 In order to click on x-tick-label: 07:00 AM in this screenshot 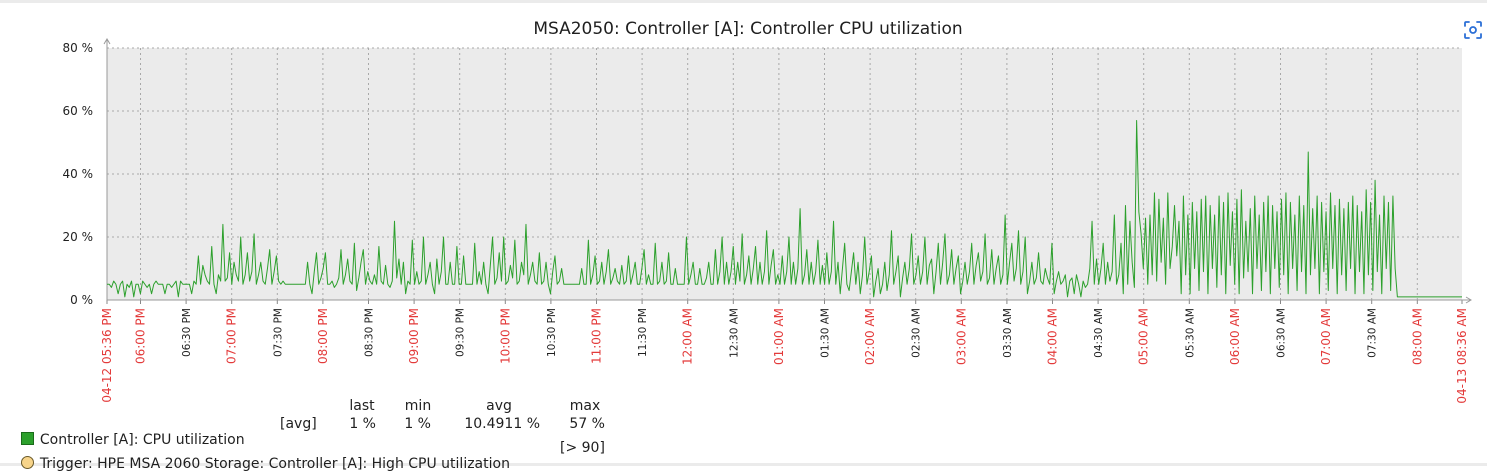, I will do `click(1326, 336)`.